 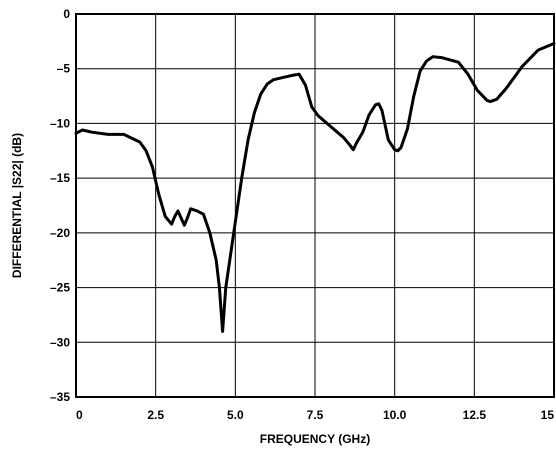 I want to click on y-axis-label: DIFFERENTIAL |S22| (dB), so click(x=17, y=205).